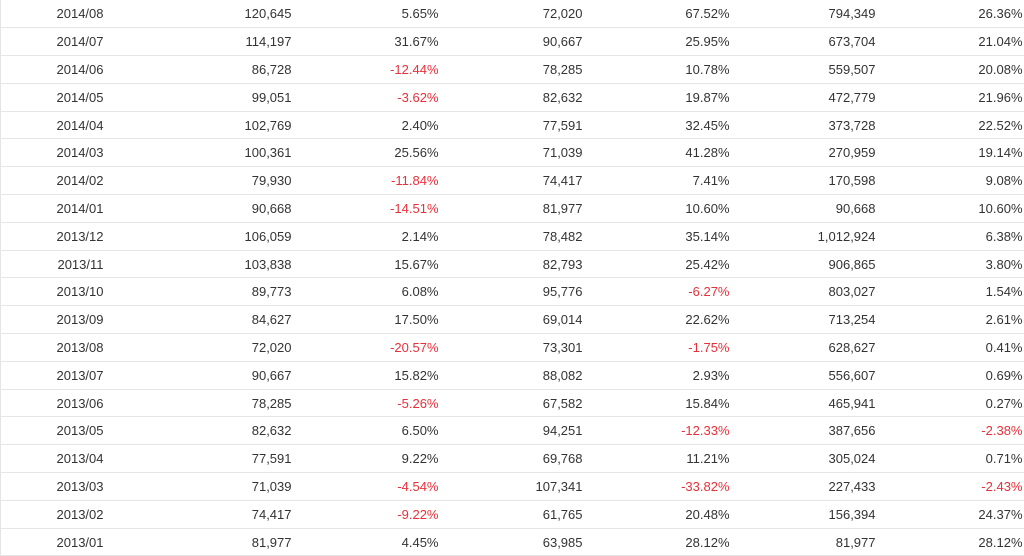 This screenshot has height=556, width=1024. Describe the element at coordinates (804, 14) in the screenshot. I see `cumulative-cell: 794,349` at that location.